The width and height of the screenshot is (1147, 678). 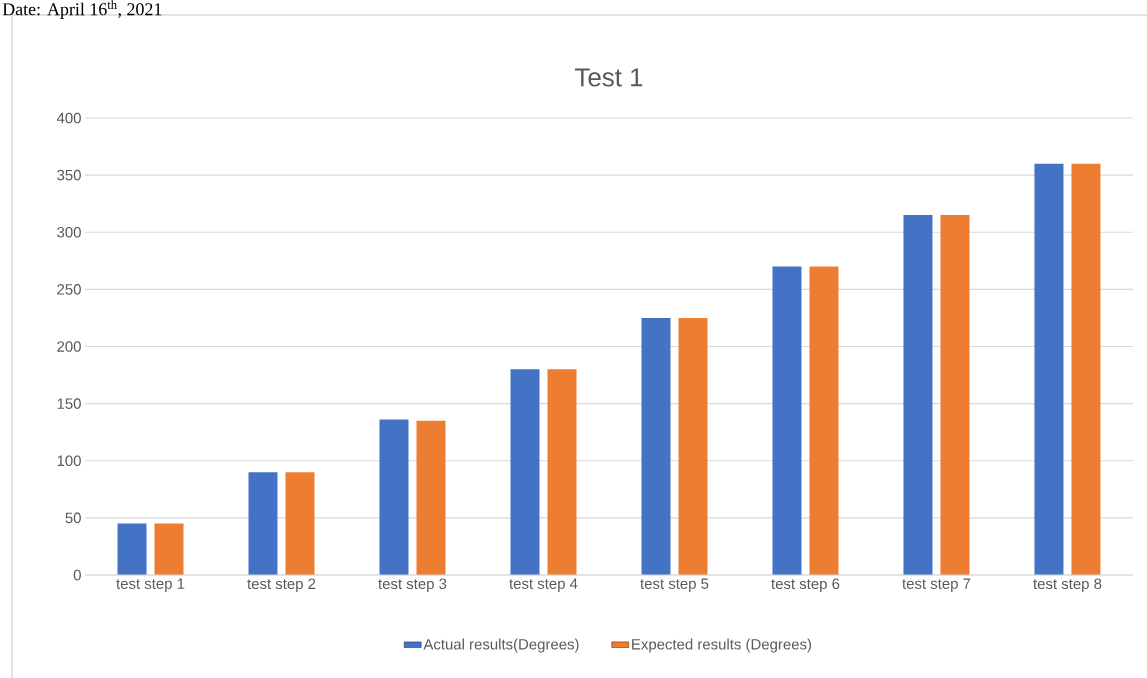 I want to click on legend-label: Expected results (Degrees), so click(x=722, y=645).